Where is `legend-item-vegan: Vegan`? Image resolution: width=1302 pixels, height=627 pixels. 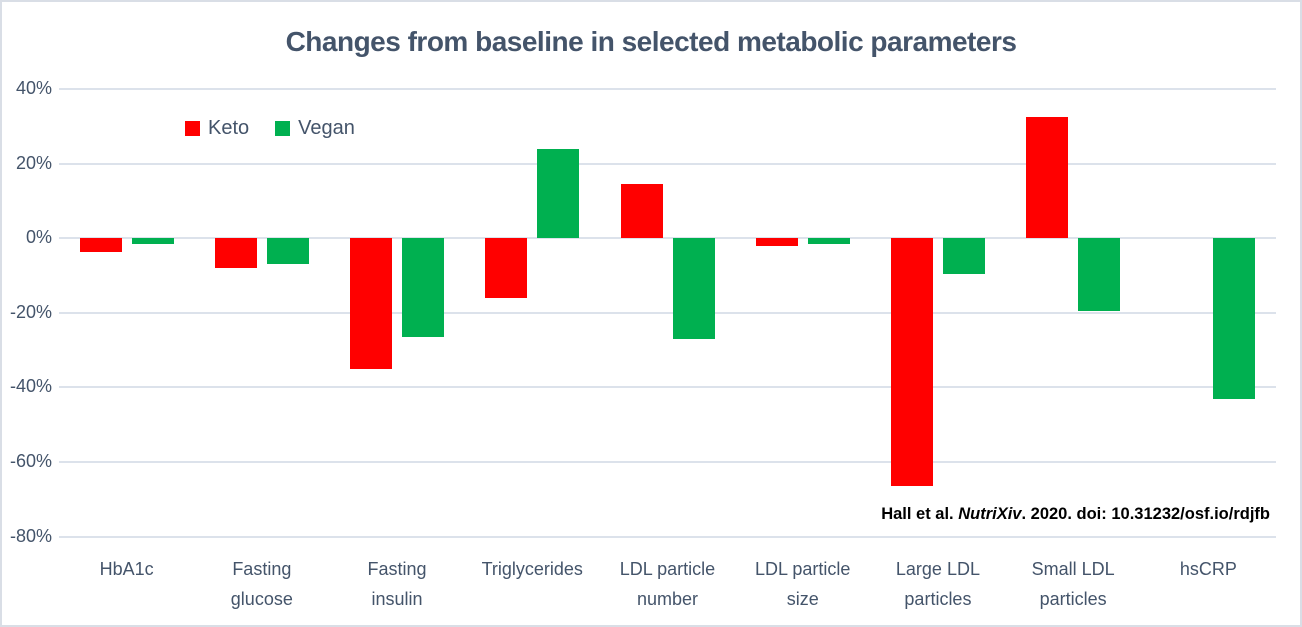 legend-item-vegan: Vegan is located at coordinates (315, 128).